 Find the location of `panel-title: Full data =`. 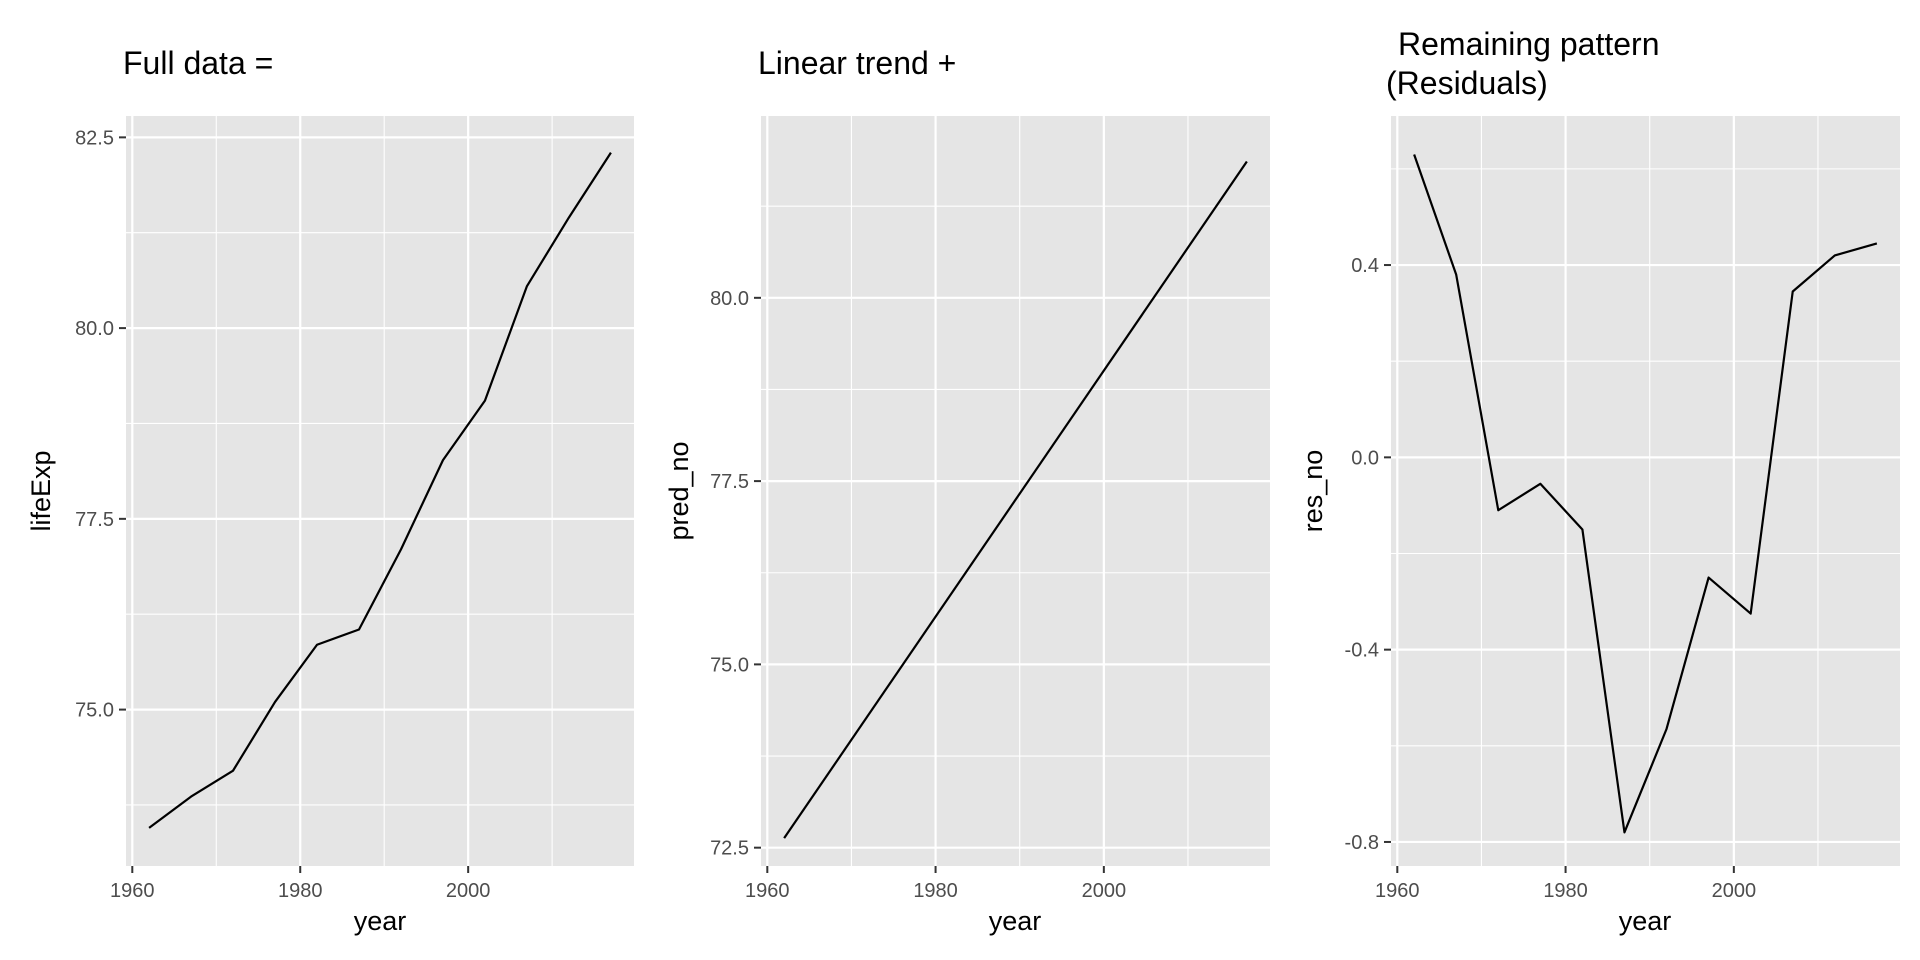

panel-title: Full data = is located at coordinates (198, 63).